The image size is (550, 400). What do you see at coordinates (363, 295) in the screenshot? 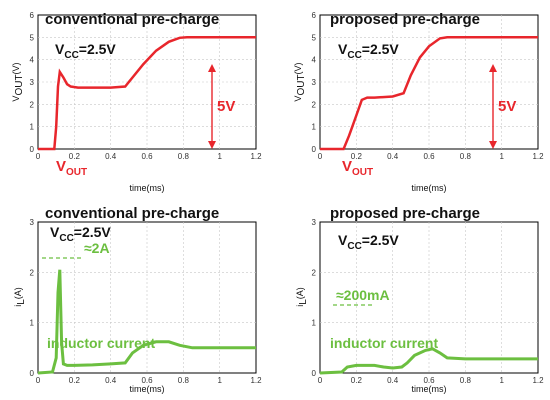
I see `peak-label: ≈200mA` at bounding box center [363, 295].